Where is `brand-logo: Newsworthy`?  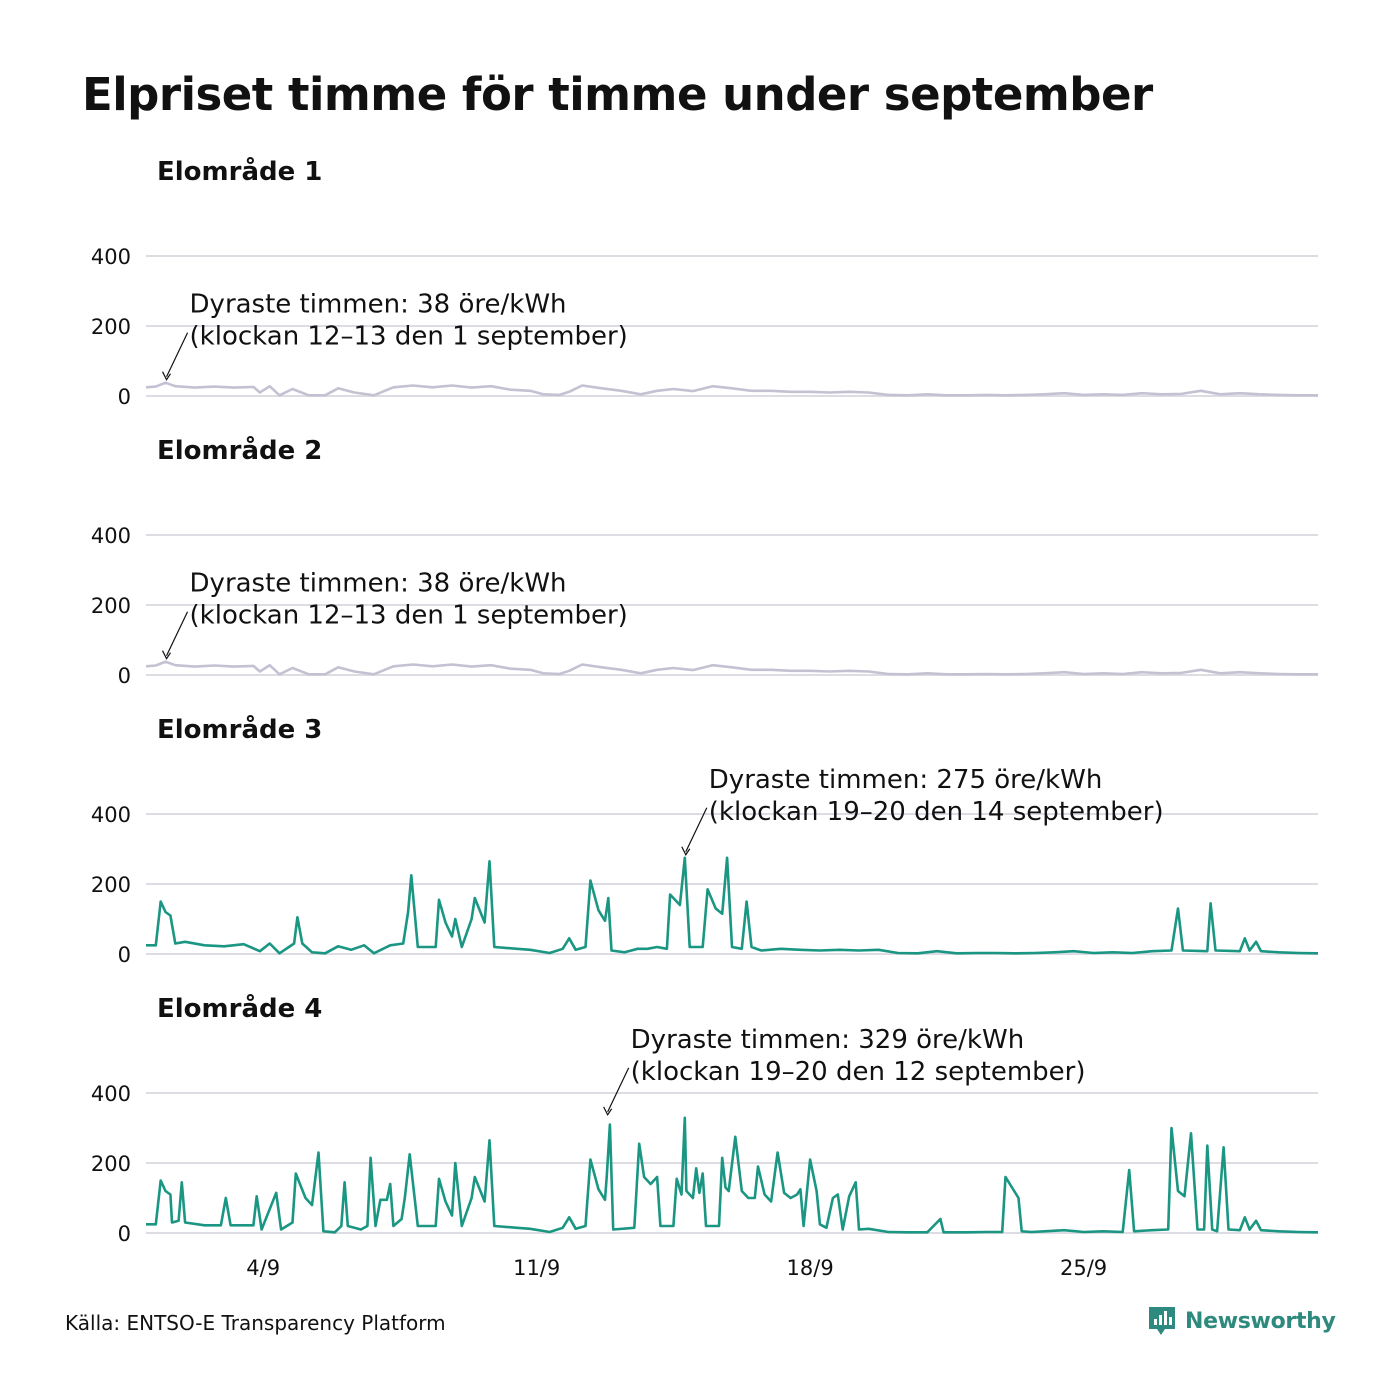 brand-logo: Newsworthy is located at coordinates (1241, 1321).